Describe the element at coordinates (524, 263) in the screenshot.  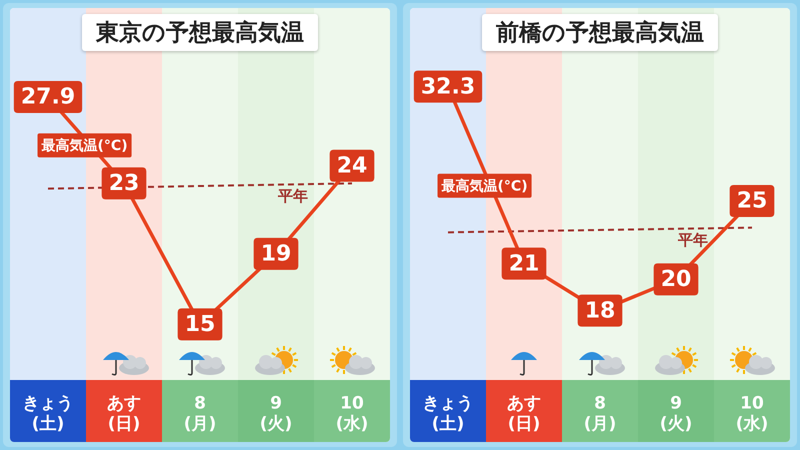
I see `data-label: 21` at that location.